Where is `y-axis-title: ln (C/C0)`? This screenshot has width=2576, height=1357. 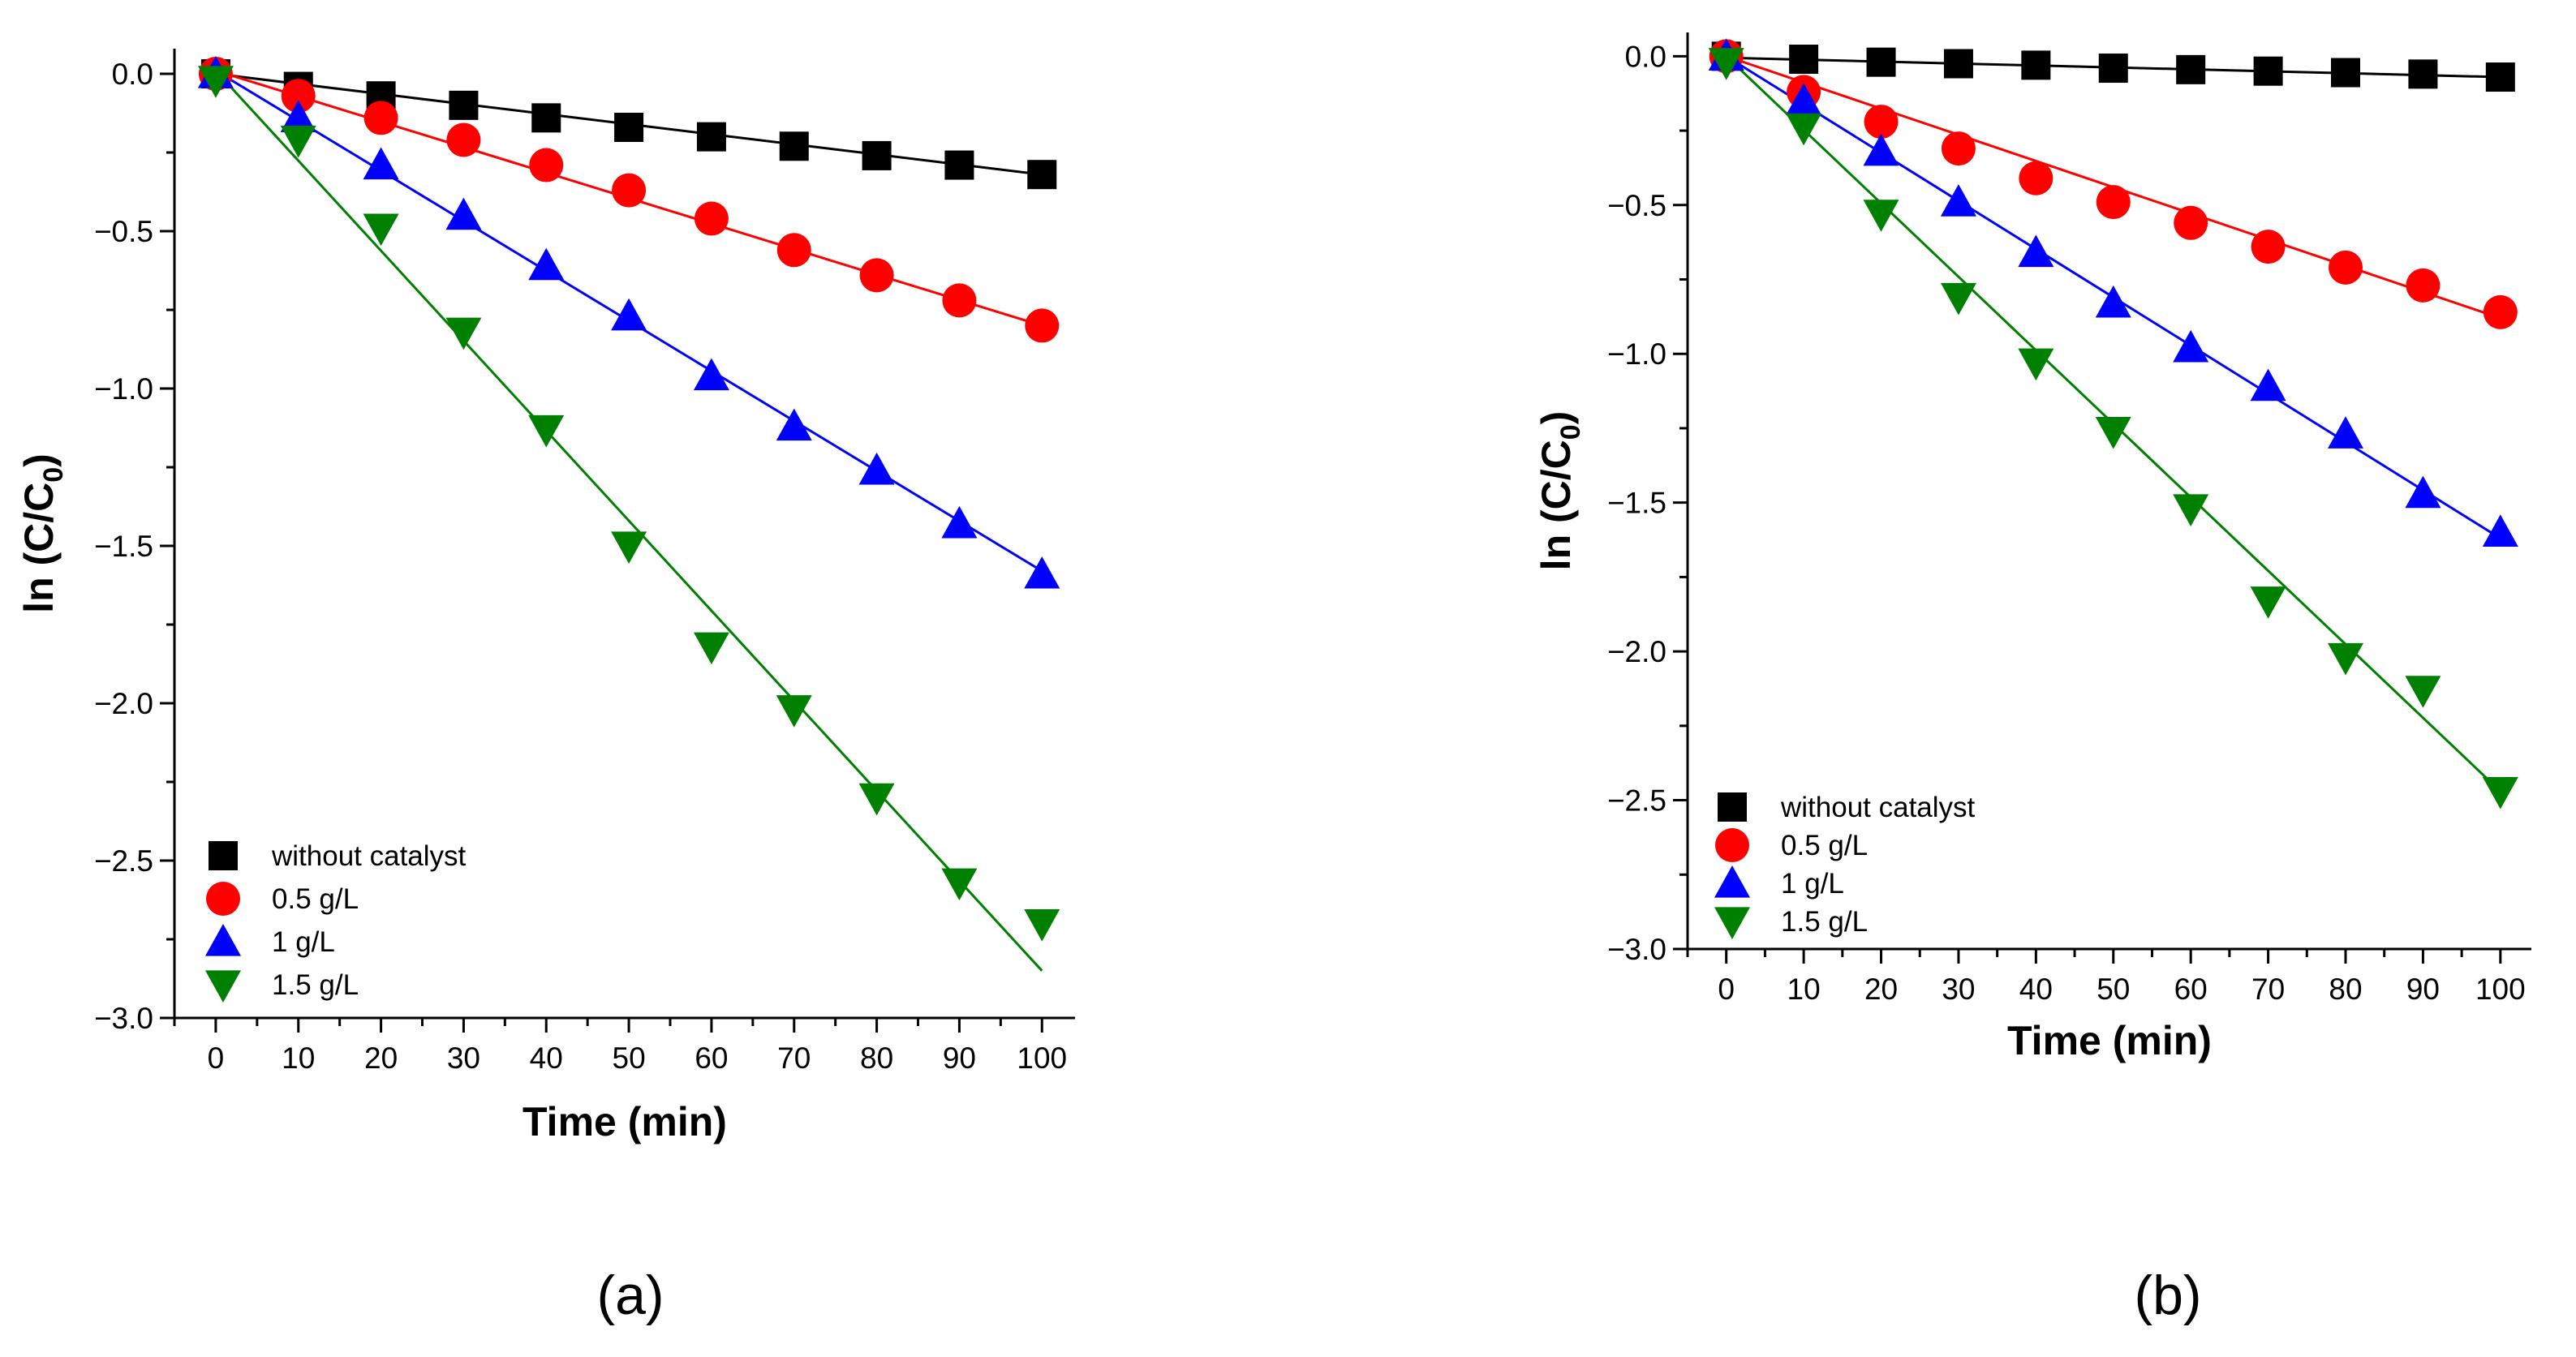 y-axis-title: ln (C/C0) is located at coordinates (1559, 491).